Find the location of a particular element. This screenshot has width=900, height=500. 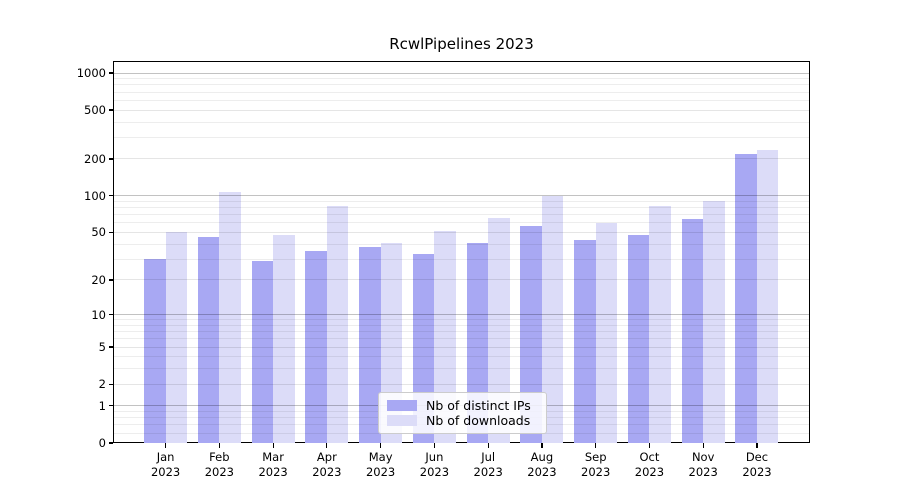

x-tick-label: Feb 2023 is located at coordinates (219, 464).